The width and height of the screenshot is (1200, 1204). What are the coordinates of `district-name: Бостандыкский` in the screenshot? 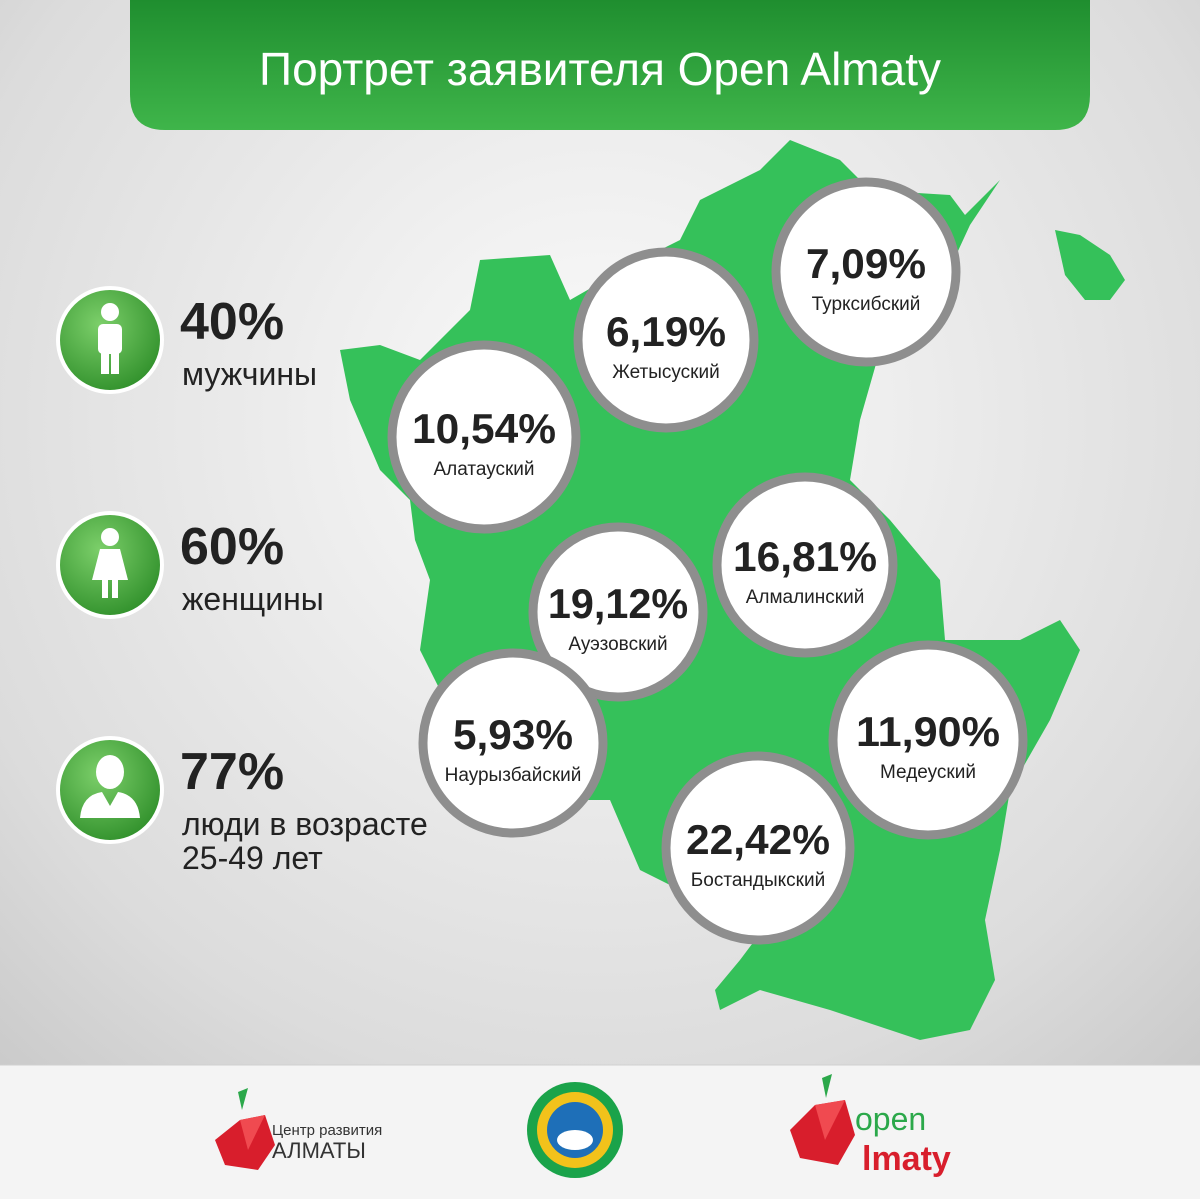 It's located at (758, 880).